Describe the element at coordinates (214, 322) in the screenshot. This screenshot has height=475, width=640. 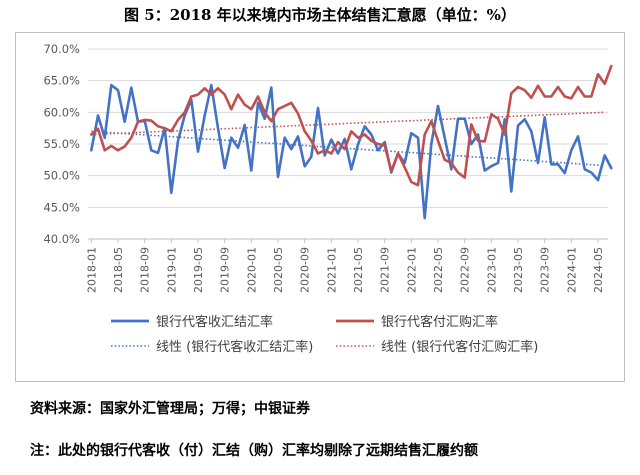
I see `legend-label: 银行代客收汇结汇率` at that location.